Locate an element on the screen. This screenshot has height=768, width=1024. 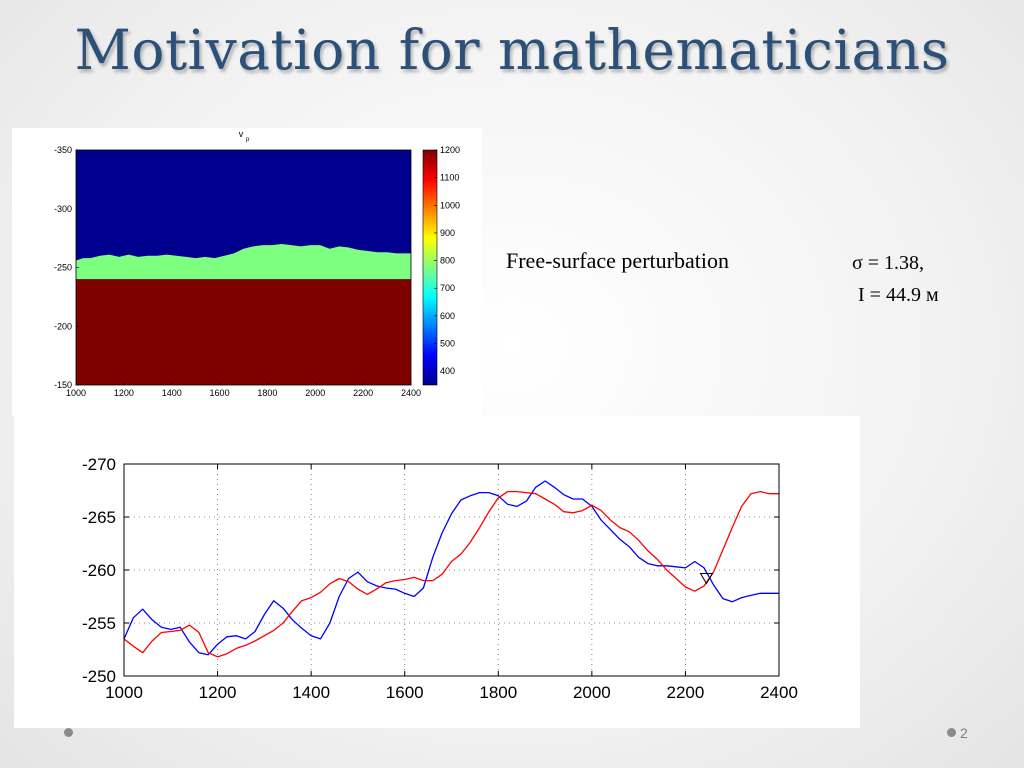
blue-series-line is located at coordinates (451, 568).